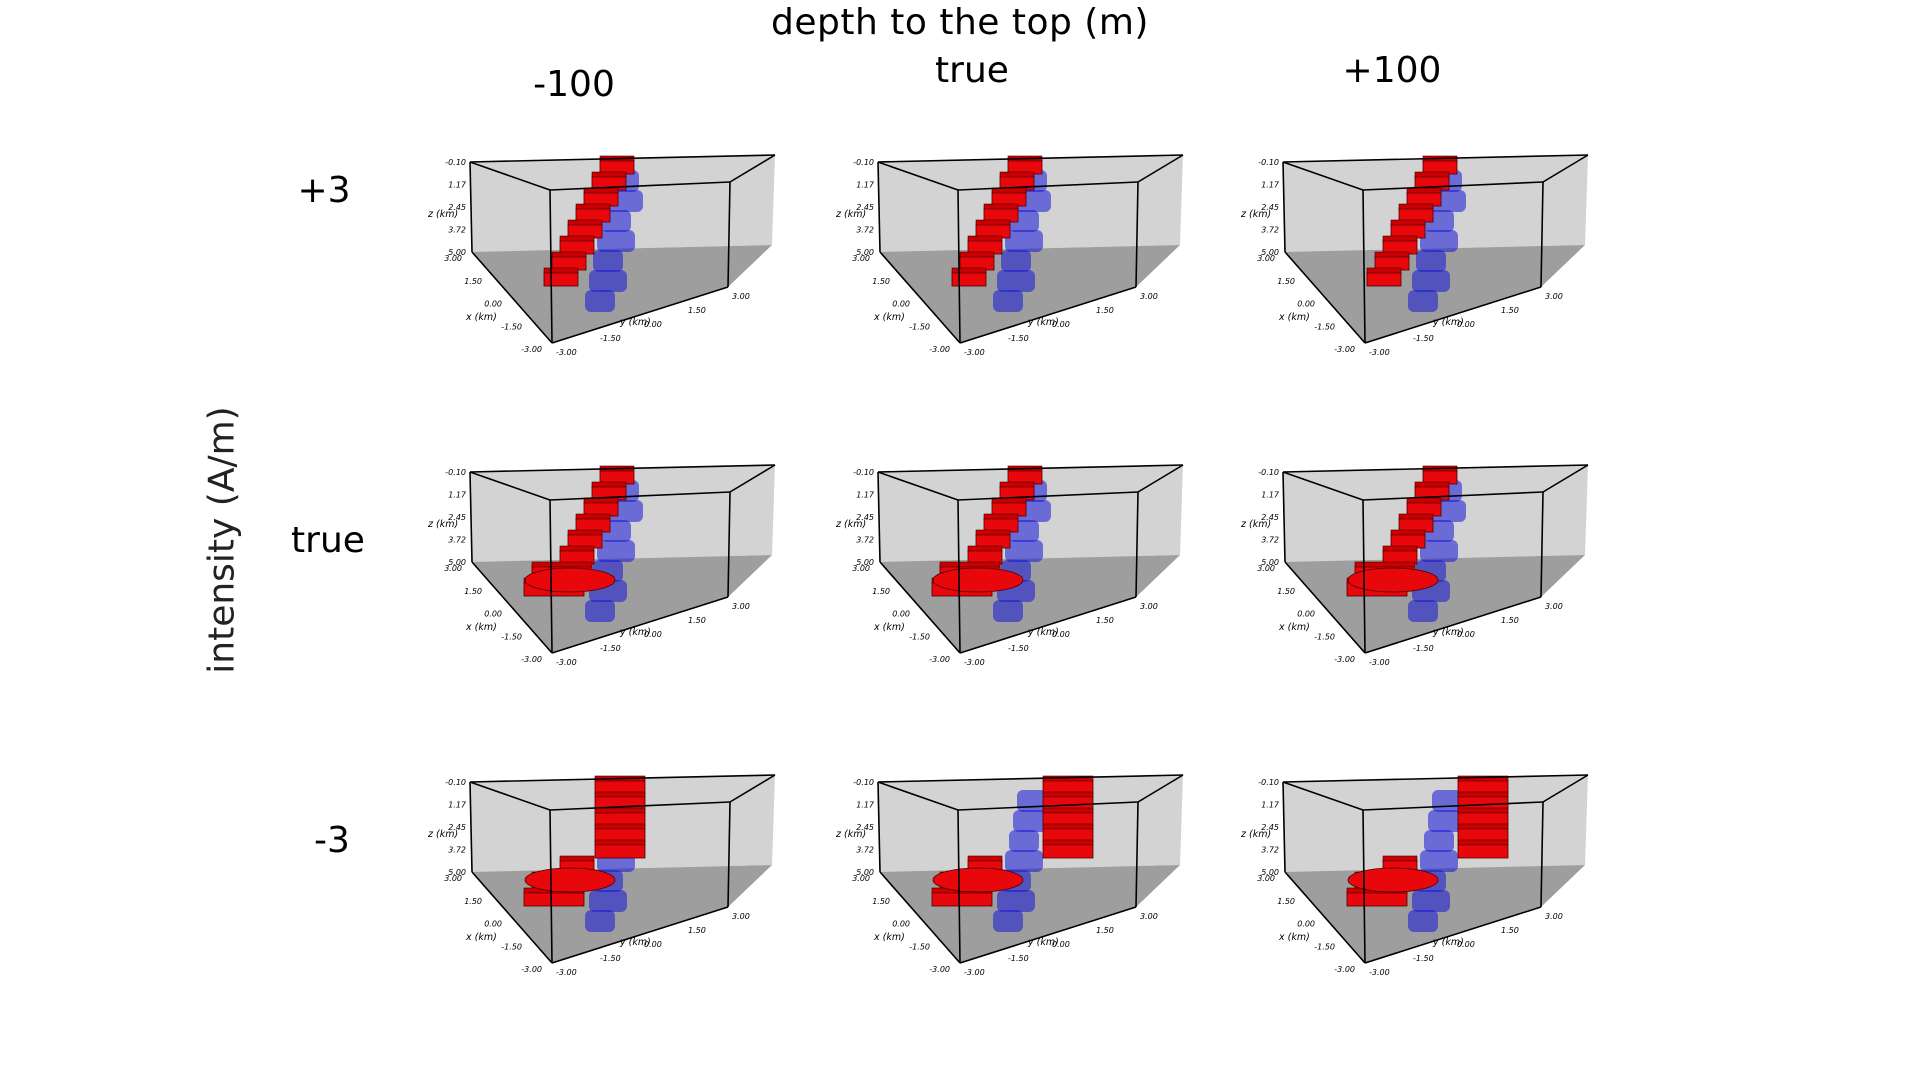 The height and width of the screenshot is (1080, 1920). Describe the element at coordinates (324, 190) in the screenshot. I see `row-label-plus-3: +3` at that location.